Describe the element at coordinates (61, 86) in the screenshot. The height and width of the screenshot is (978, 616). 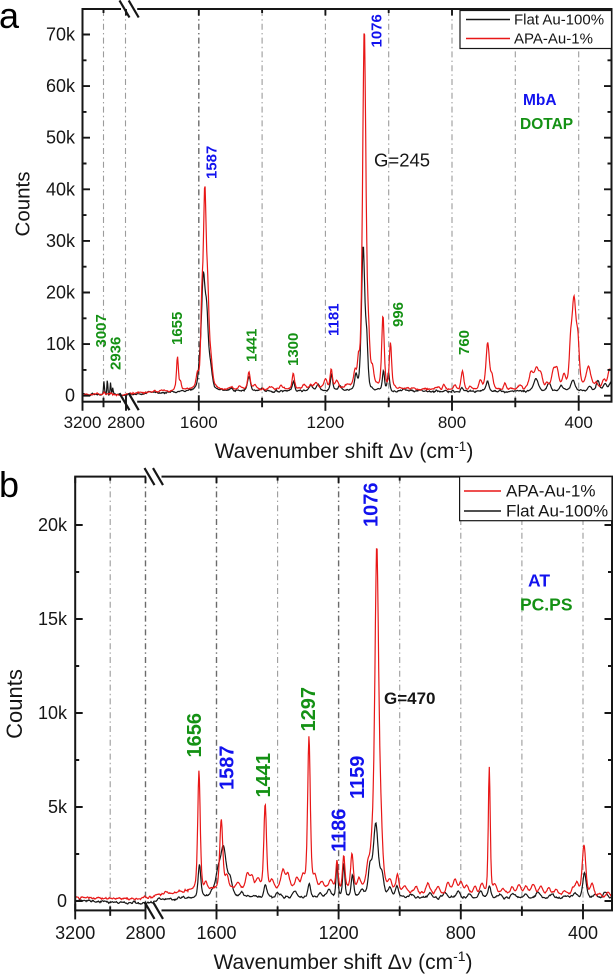
I see `svg-text: 60k` at that location.